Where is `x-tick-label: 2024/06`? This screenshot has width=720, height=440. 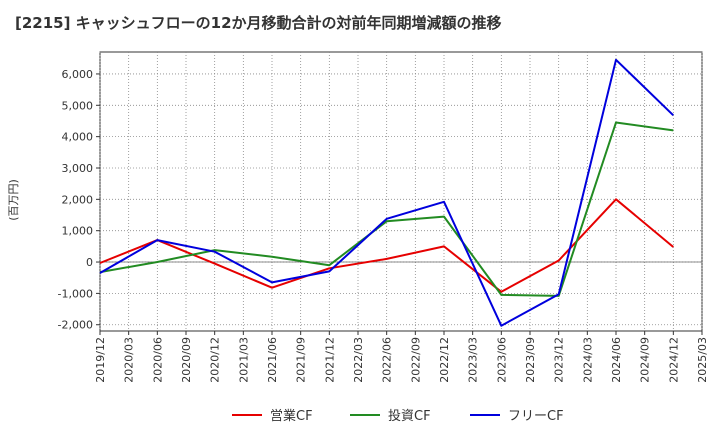 x-tick-label: 2024/06 is located at coordinates (616, 360).